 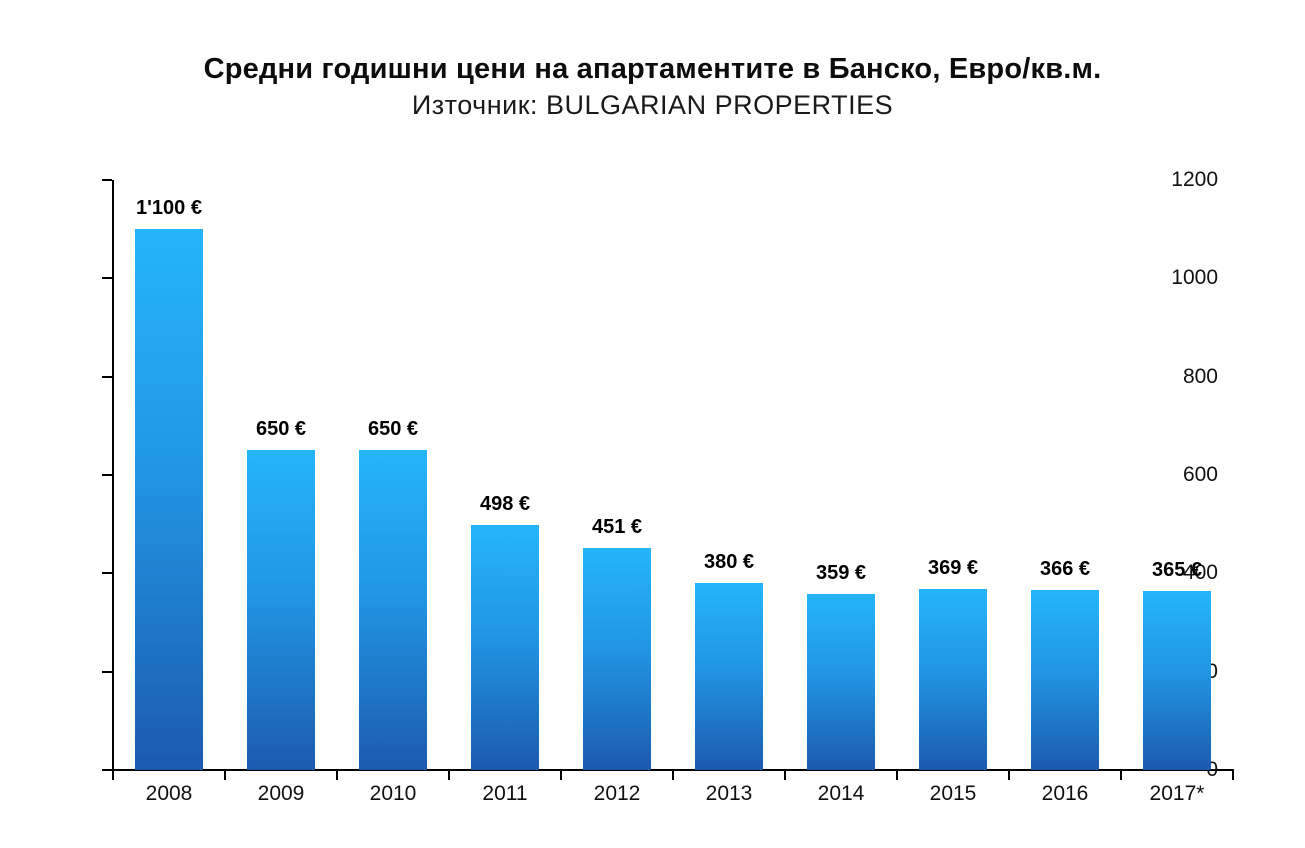 What do you see at coordinates (953, 567) in the screenshot?
I see `bar-value-label: 369 €` at bounding box center [953, 567].